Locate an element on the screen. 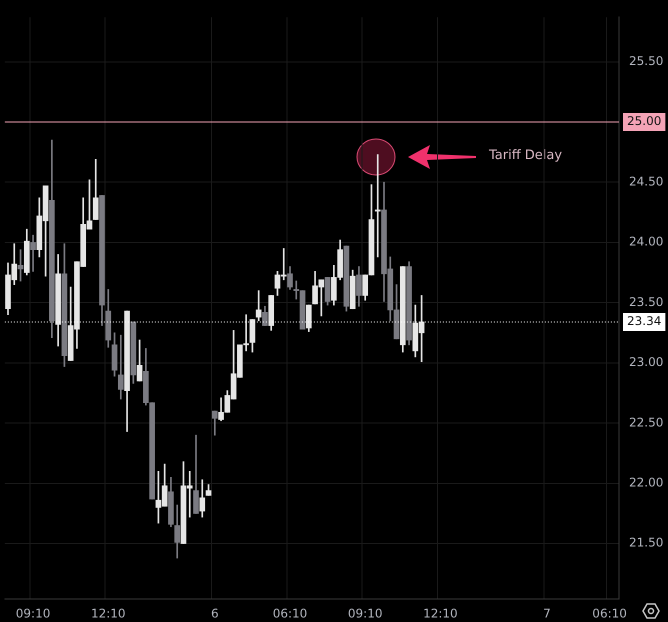  x-tick-label: 7 is located at coordinates (547, 613).